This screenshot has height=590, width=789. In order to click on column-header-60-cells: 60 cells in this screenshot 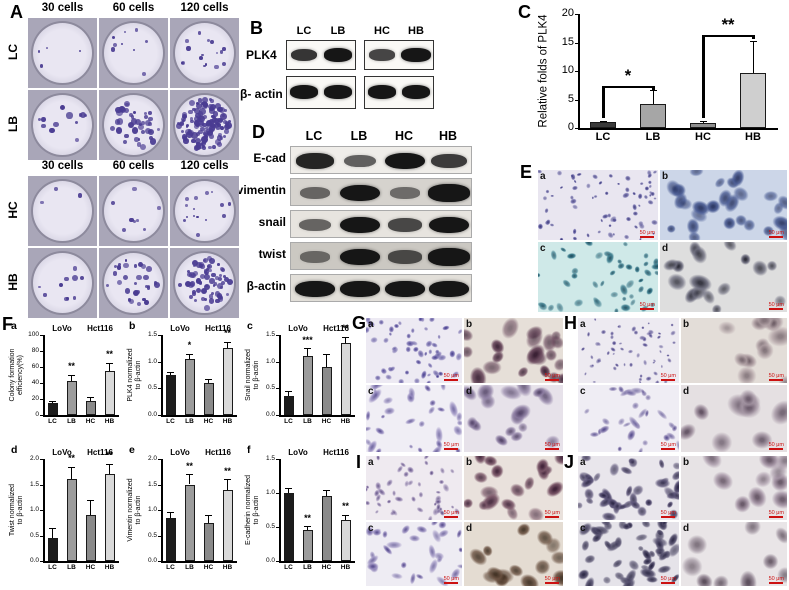, I will do `click(133, 166)`.